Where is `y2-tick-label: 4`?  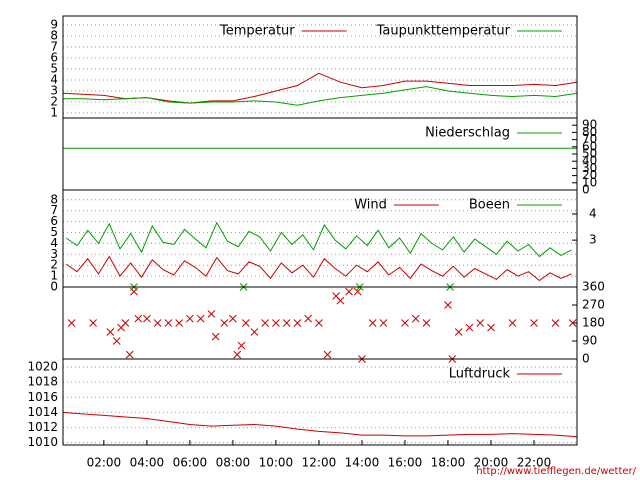 y2-tick-label: 4 is located at coordinates (593, 213).